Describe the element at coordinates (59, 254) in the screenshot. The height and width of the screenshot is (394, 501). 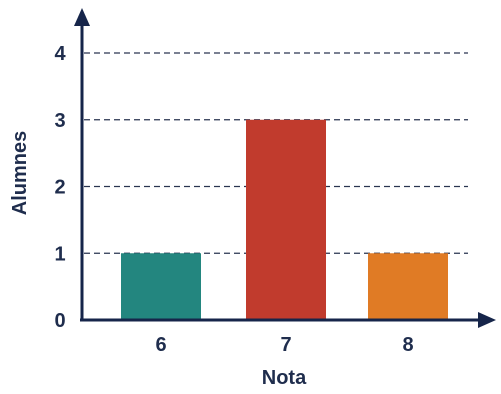
I see `y-tick-label: 1` at that location.